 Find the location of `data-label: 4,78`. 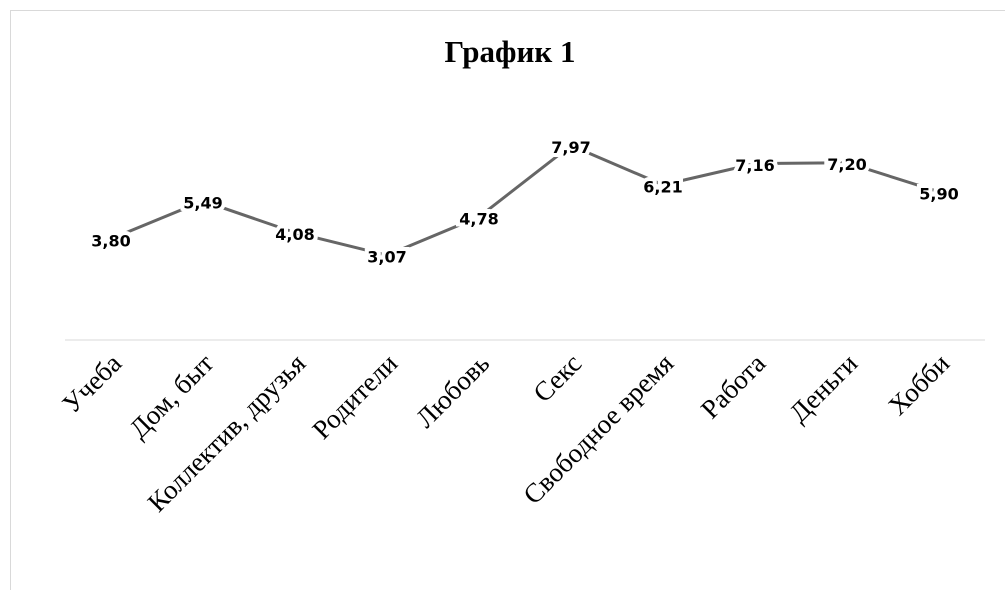

data-label: 4,78 is located at coordinates (478, 218).